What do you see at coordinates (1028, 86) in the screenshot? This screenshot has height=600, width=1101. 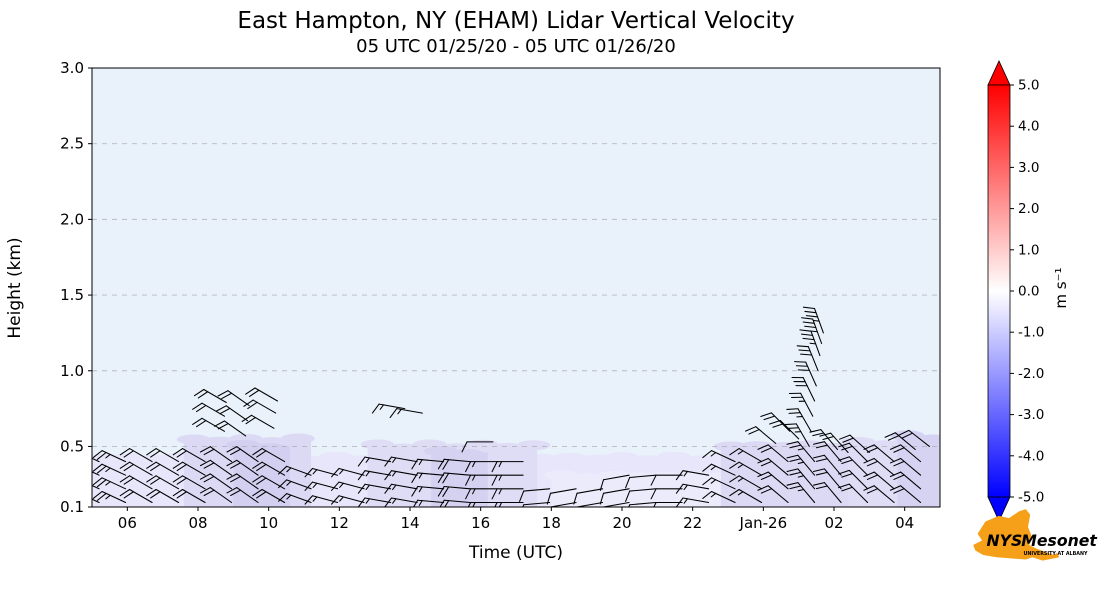 I see `colorbar-tick-label: 5.0` at bounding box center [1028, 86].